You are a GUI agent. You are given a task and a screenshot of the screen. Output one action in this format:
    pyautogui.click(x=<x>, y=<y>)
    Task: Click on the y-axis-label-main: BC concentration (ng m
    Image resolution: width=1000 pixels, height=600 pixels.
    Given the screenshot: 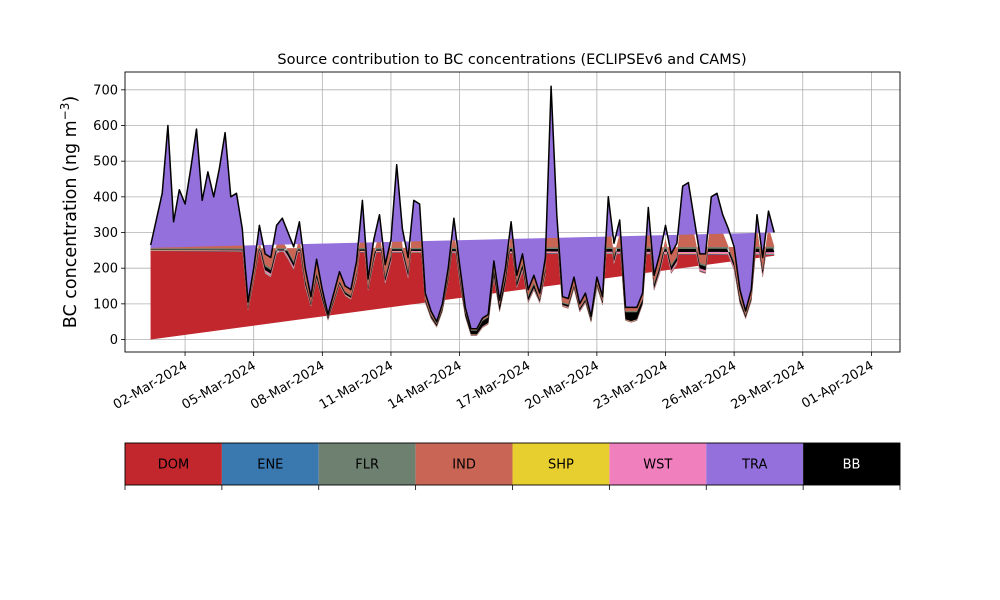 What is the action you would take?
    pyautogui.click(x=71, y=224)
    